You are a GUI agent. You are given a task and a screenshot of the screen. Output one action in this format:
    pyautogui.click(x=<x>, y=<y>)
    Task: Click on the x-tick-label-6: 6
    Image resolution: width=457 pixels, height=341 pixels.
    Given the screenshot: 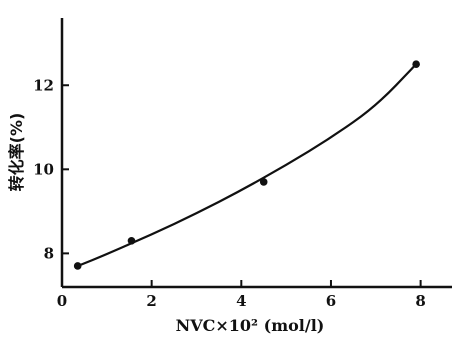 What is the action you would take?
    pyautogui.click(x=331, y=301)
    